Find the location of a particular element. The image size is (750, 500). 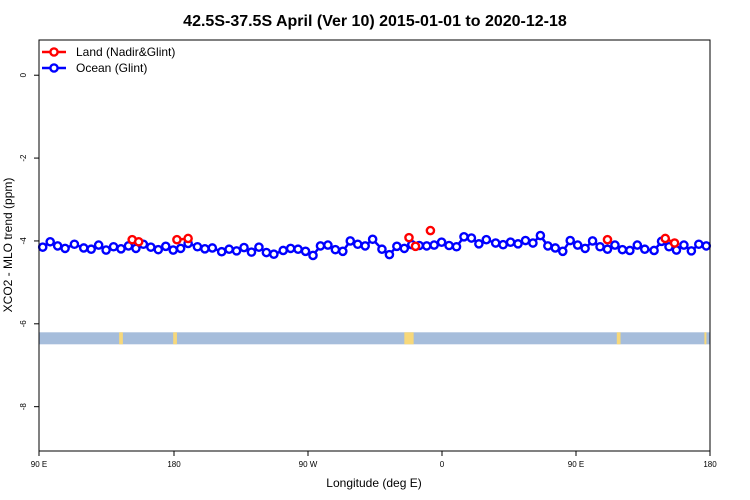

legend: Land (Nadir&Glint) Ocean (Glint) is located at coordinates (108, 60).